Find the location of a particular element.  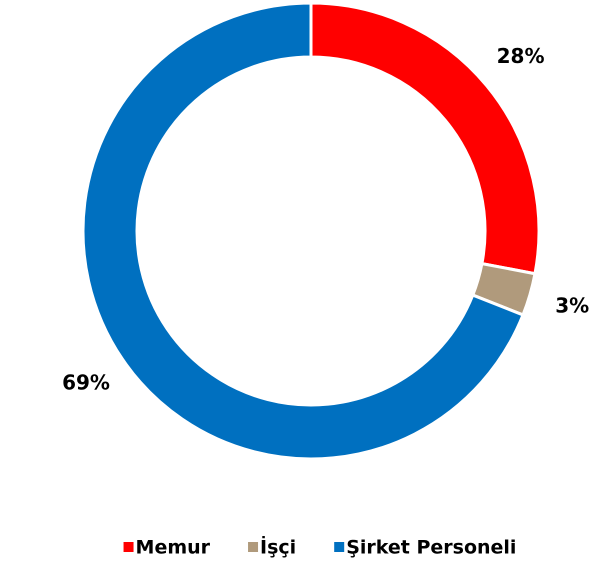

legend-label: Memur is located at coordinates (173, 548).